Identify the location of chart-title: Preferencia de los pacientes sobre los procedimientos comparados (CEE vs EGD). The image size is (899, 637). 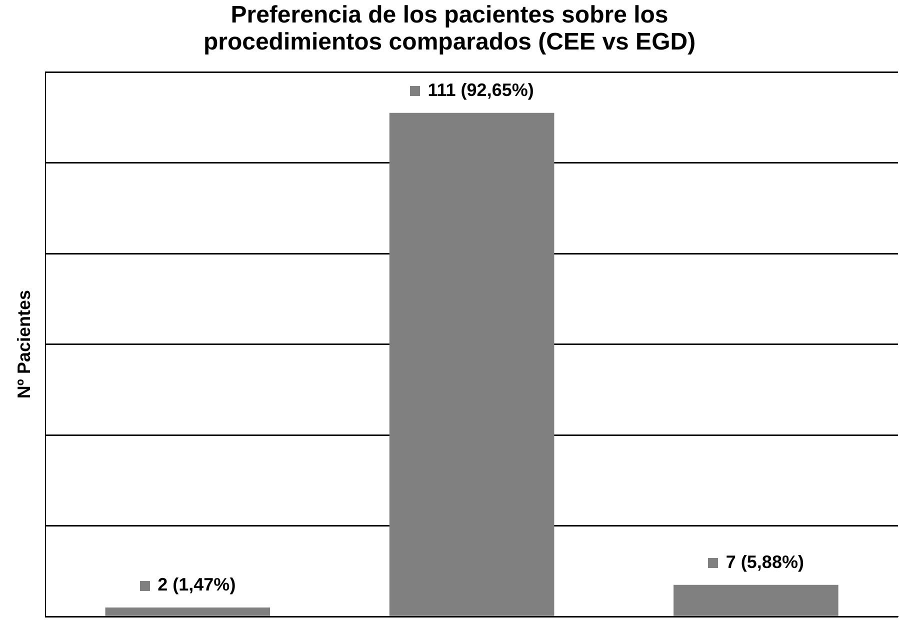
(449, 29).